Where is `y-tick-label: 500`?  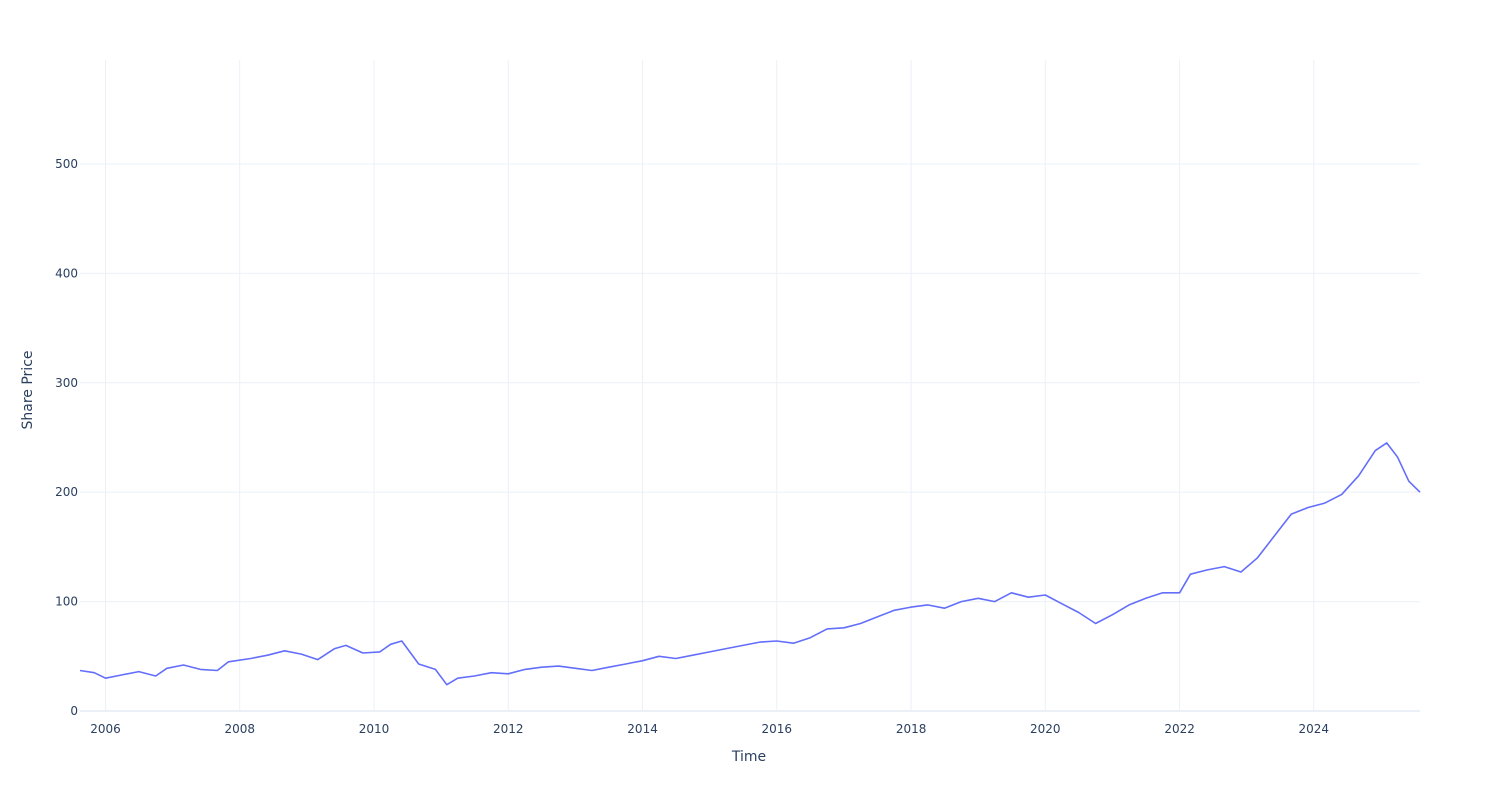 y-tick-label: 500 is located at coordinates (66, 164).